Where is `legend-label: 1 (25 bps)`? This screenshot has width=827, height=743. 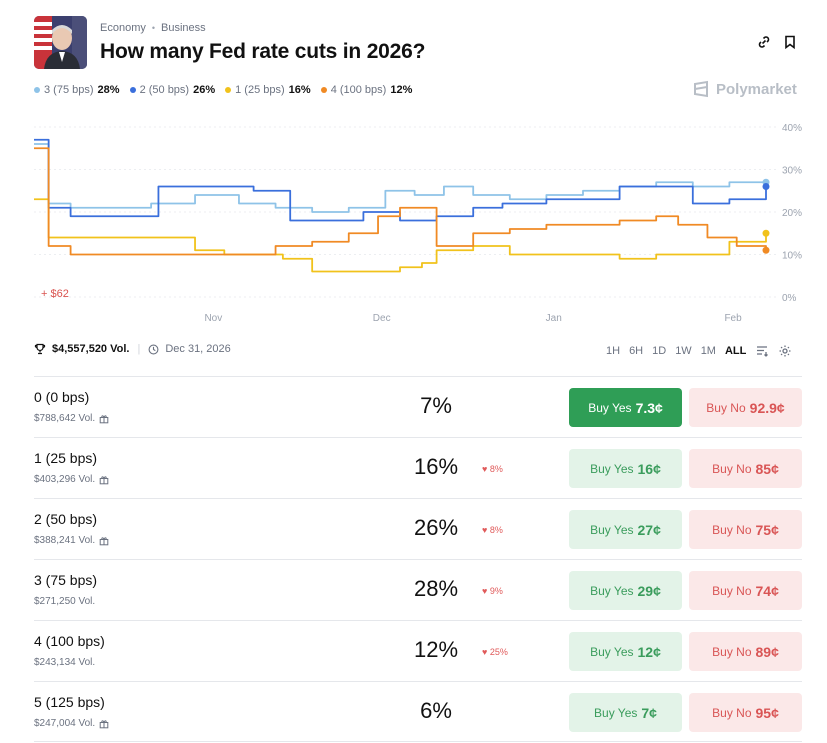
legend-label: 1 (25 bps) is located at coordinates (260, 90).